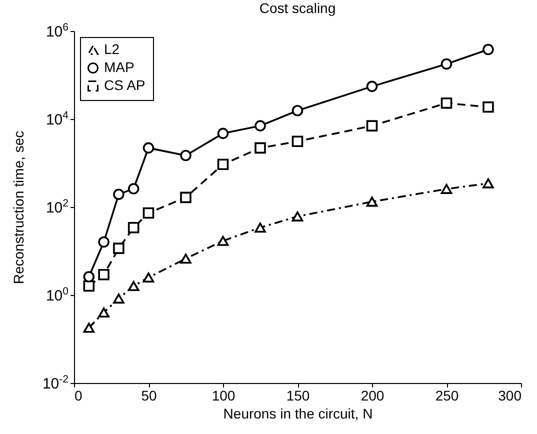 Image resolution: width=537 pixels, height=434 pixels. I want to click on x-axis-title: Neurons in the circuit, N, so click(298, 414).